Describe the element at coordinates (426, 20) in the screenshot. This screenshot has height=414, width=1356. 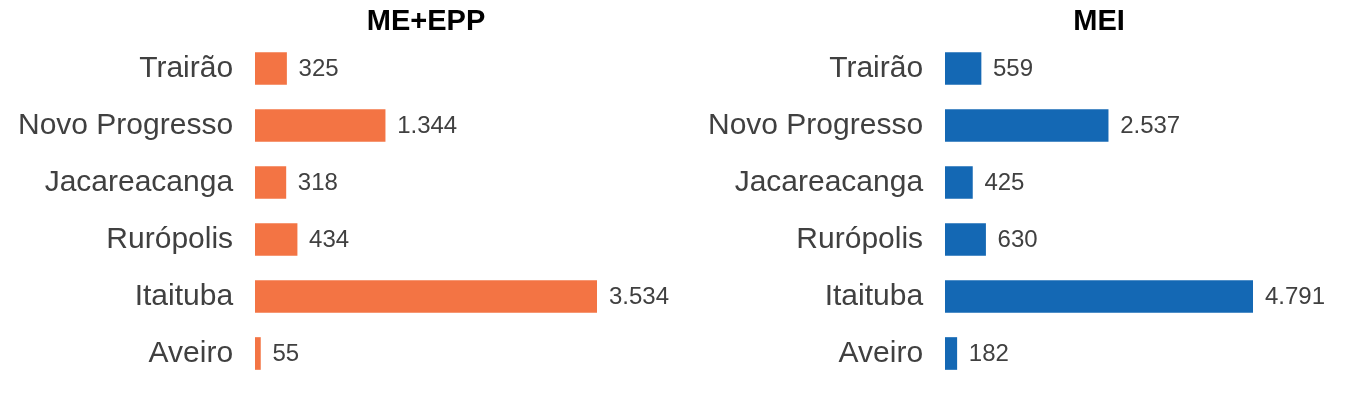
I see `chart-title: ME+EPP` at that location.